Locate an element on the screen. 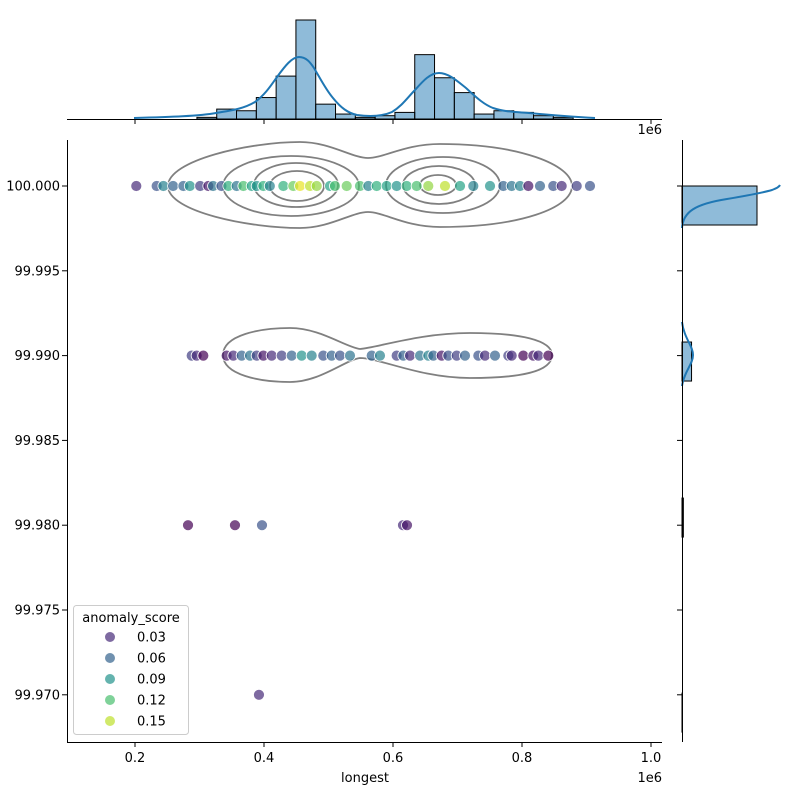 The image size is (800, 800). legend-label: 0.06 is located at coordinates (151, 659).